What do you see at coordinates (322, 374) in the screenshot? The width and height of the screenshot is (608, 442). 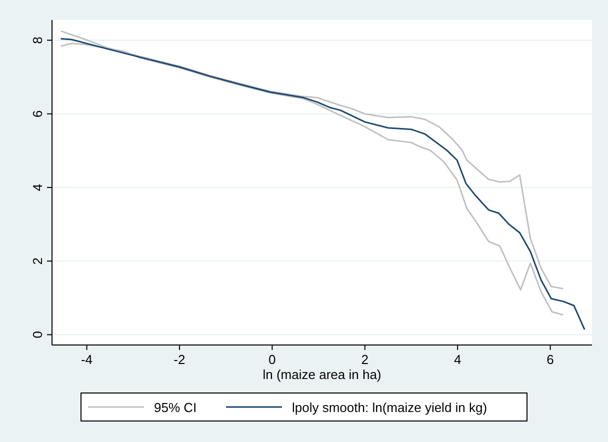 I see `x-axis-title: ln (maize area in ha)` at bounding box center [322, 374].